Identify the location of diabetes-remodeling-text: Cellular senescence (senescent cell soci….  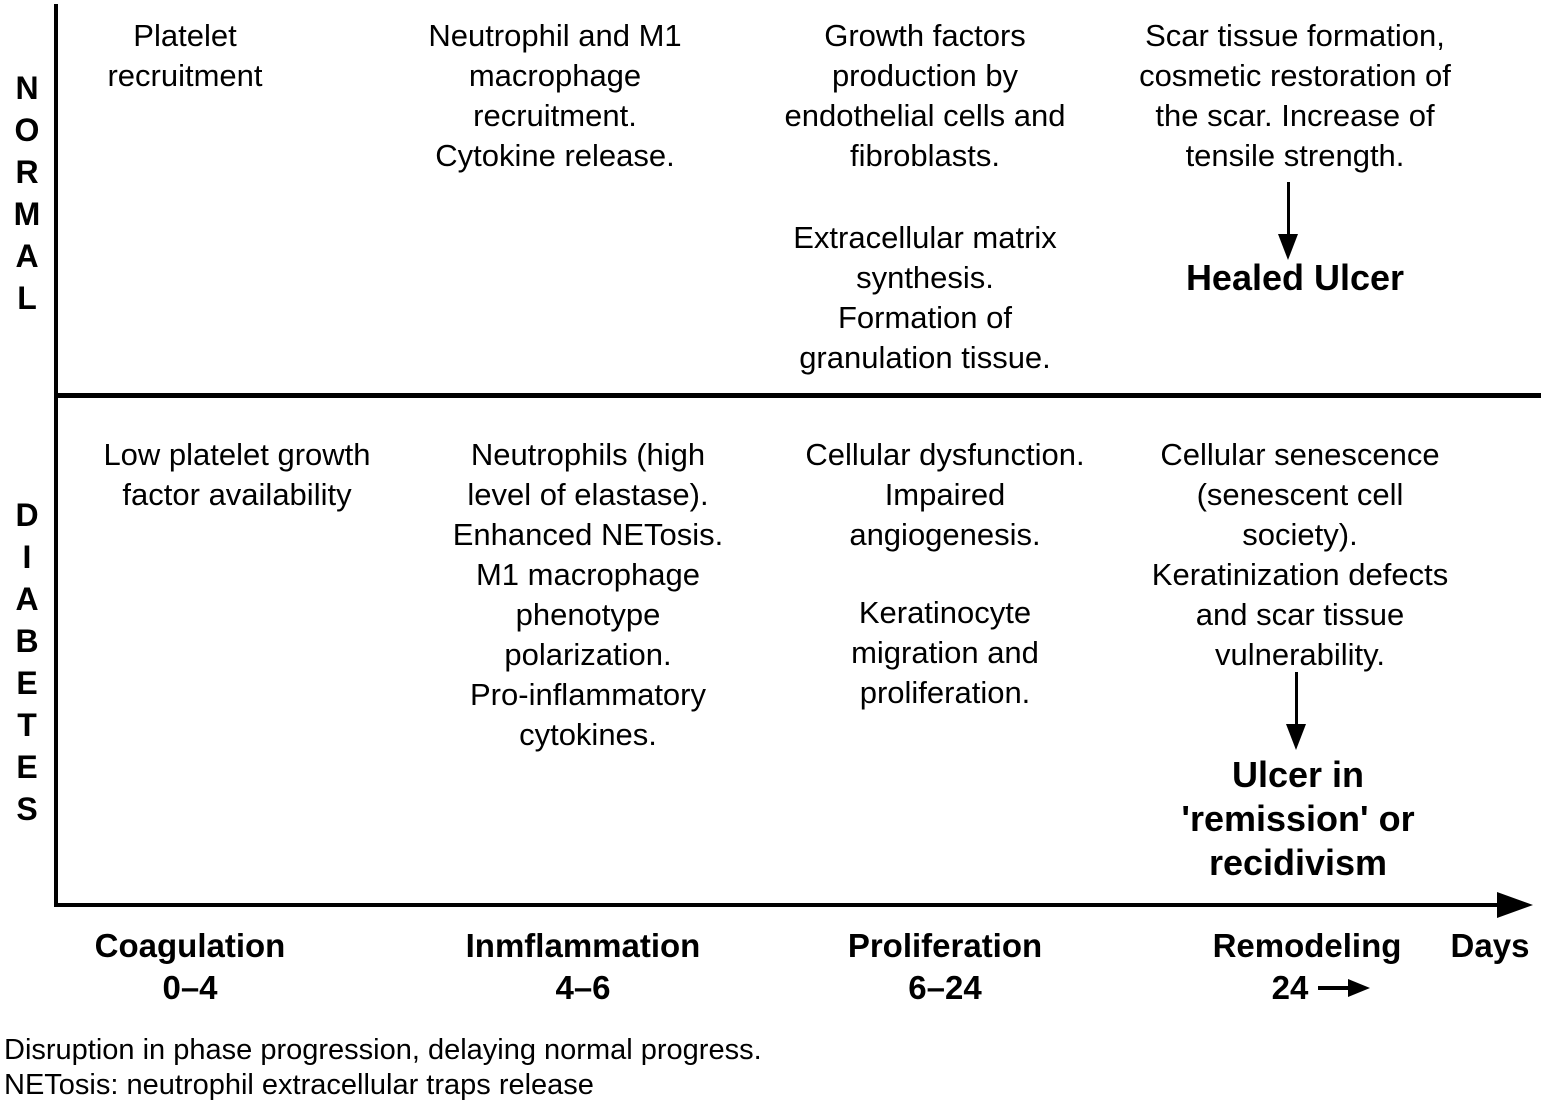
(1300, 554).